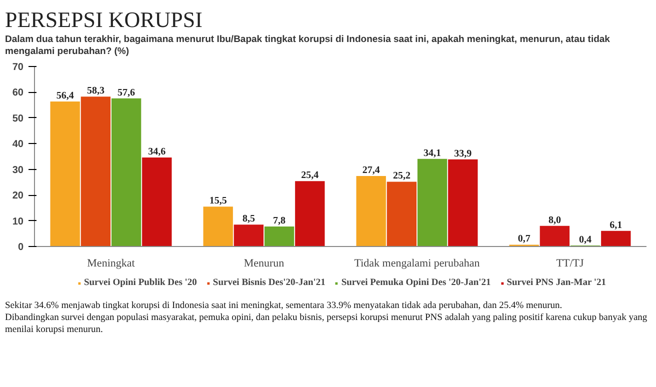 The width and height of the screenshot is (656, 387). Describe the element at coordinates (18, 67) in the screenshot. I see `y-tick-label: 70` at that location.